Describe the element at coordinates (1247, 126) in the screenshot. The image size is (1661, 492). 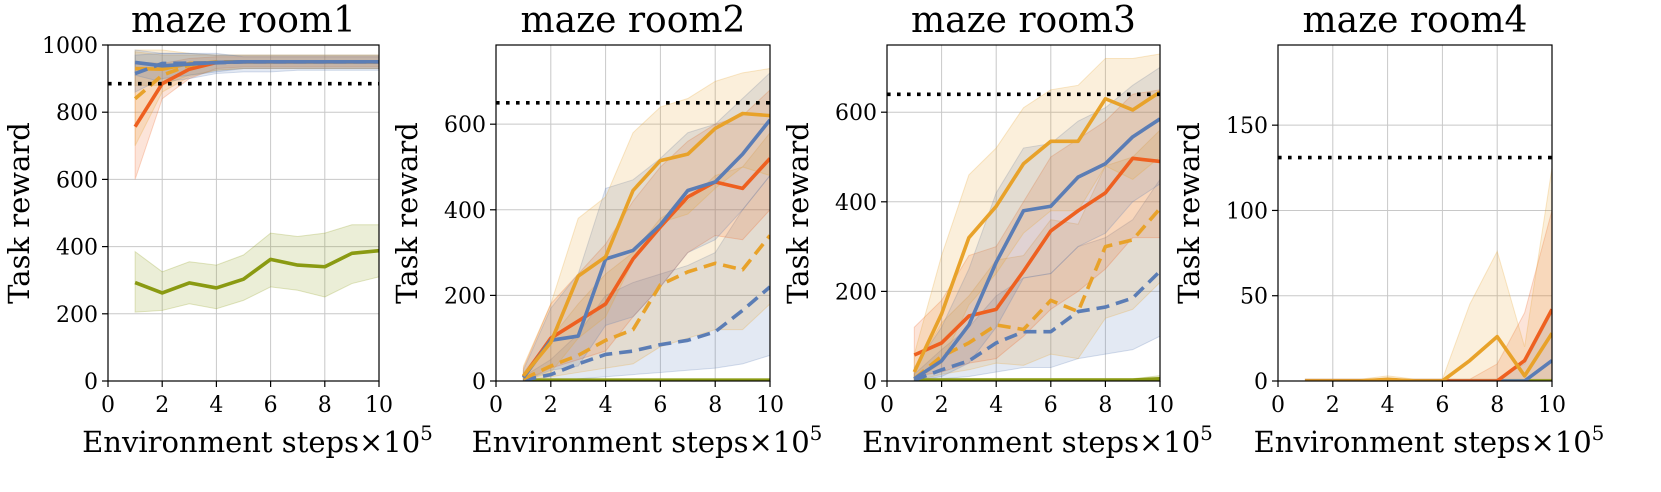
I see `y-tick-label: 150` at that location.